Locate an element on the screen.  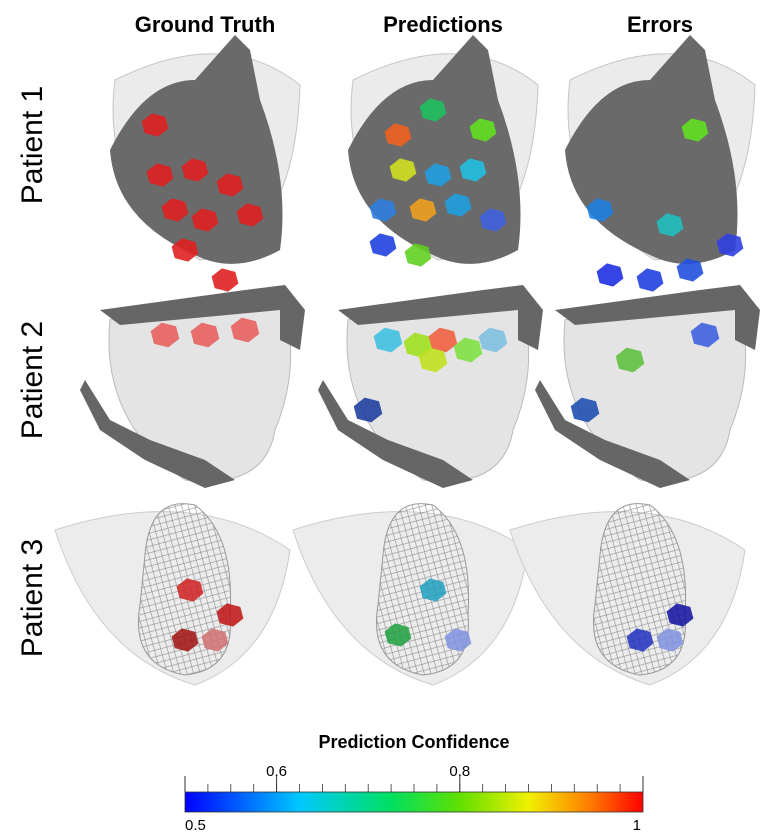
column-header: Errors is located at coordinates (660, 24).